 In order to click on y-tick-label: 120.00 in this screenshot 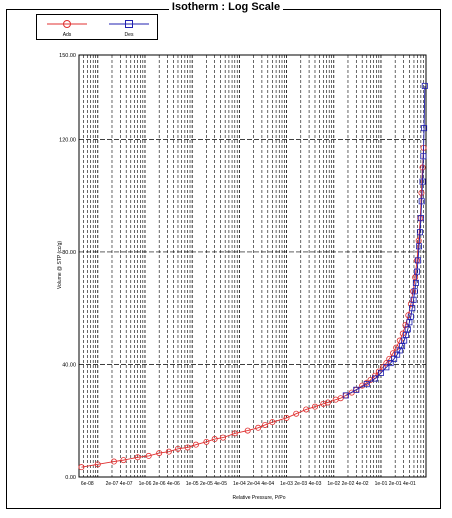, I will do `click(67, 140)`.